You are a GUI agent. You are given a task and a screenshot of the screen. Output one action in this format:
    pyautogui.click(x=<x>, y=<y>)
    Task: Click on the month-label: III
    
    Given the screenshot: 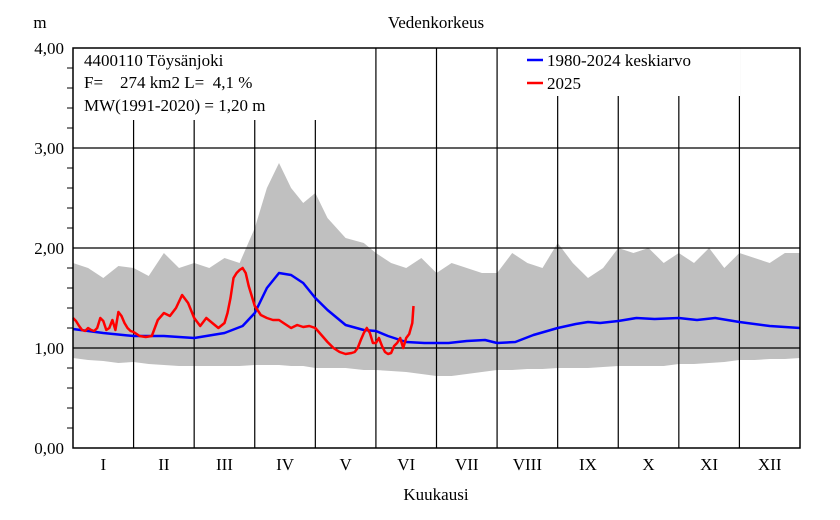 What is the action you would take?
    pyautogui.click(x=224, y=464)
    